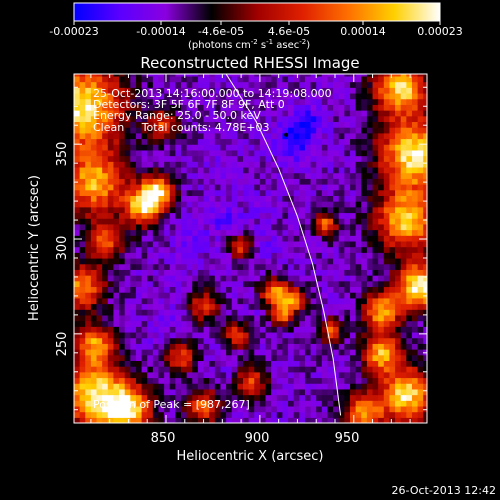 Image resolution: width=500 pixels, height=500 pixels. I want to click on annotation-clean: Clean Total counts: 4.78E+03, so click(181, 127).